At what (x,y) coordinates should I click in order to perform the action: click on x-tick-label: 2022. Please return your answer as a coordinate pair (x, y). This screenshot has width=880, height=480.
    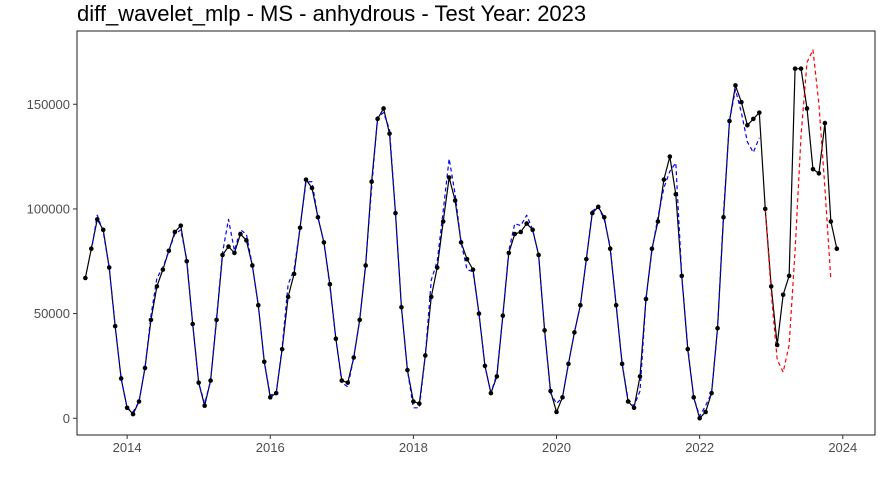
    Looking at the image, I should click on (699, 447).